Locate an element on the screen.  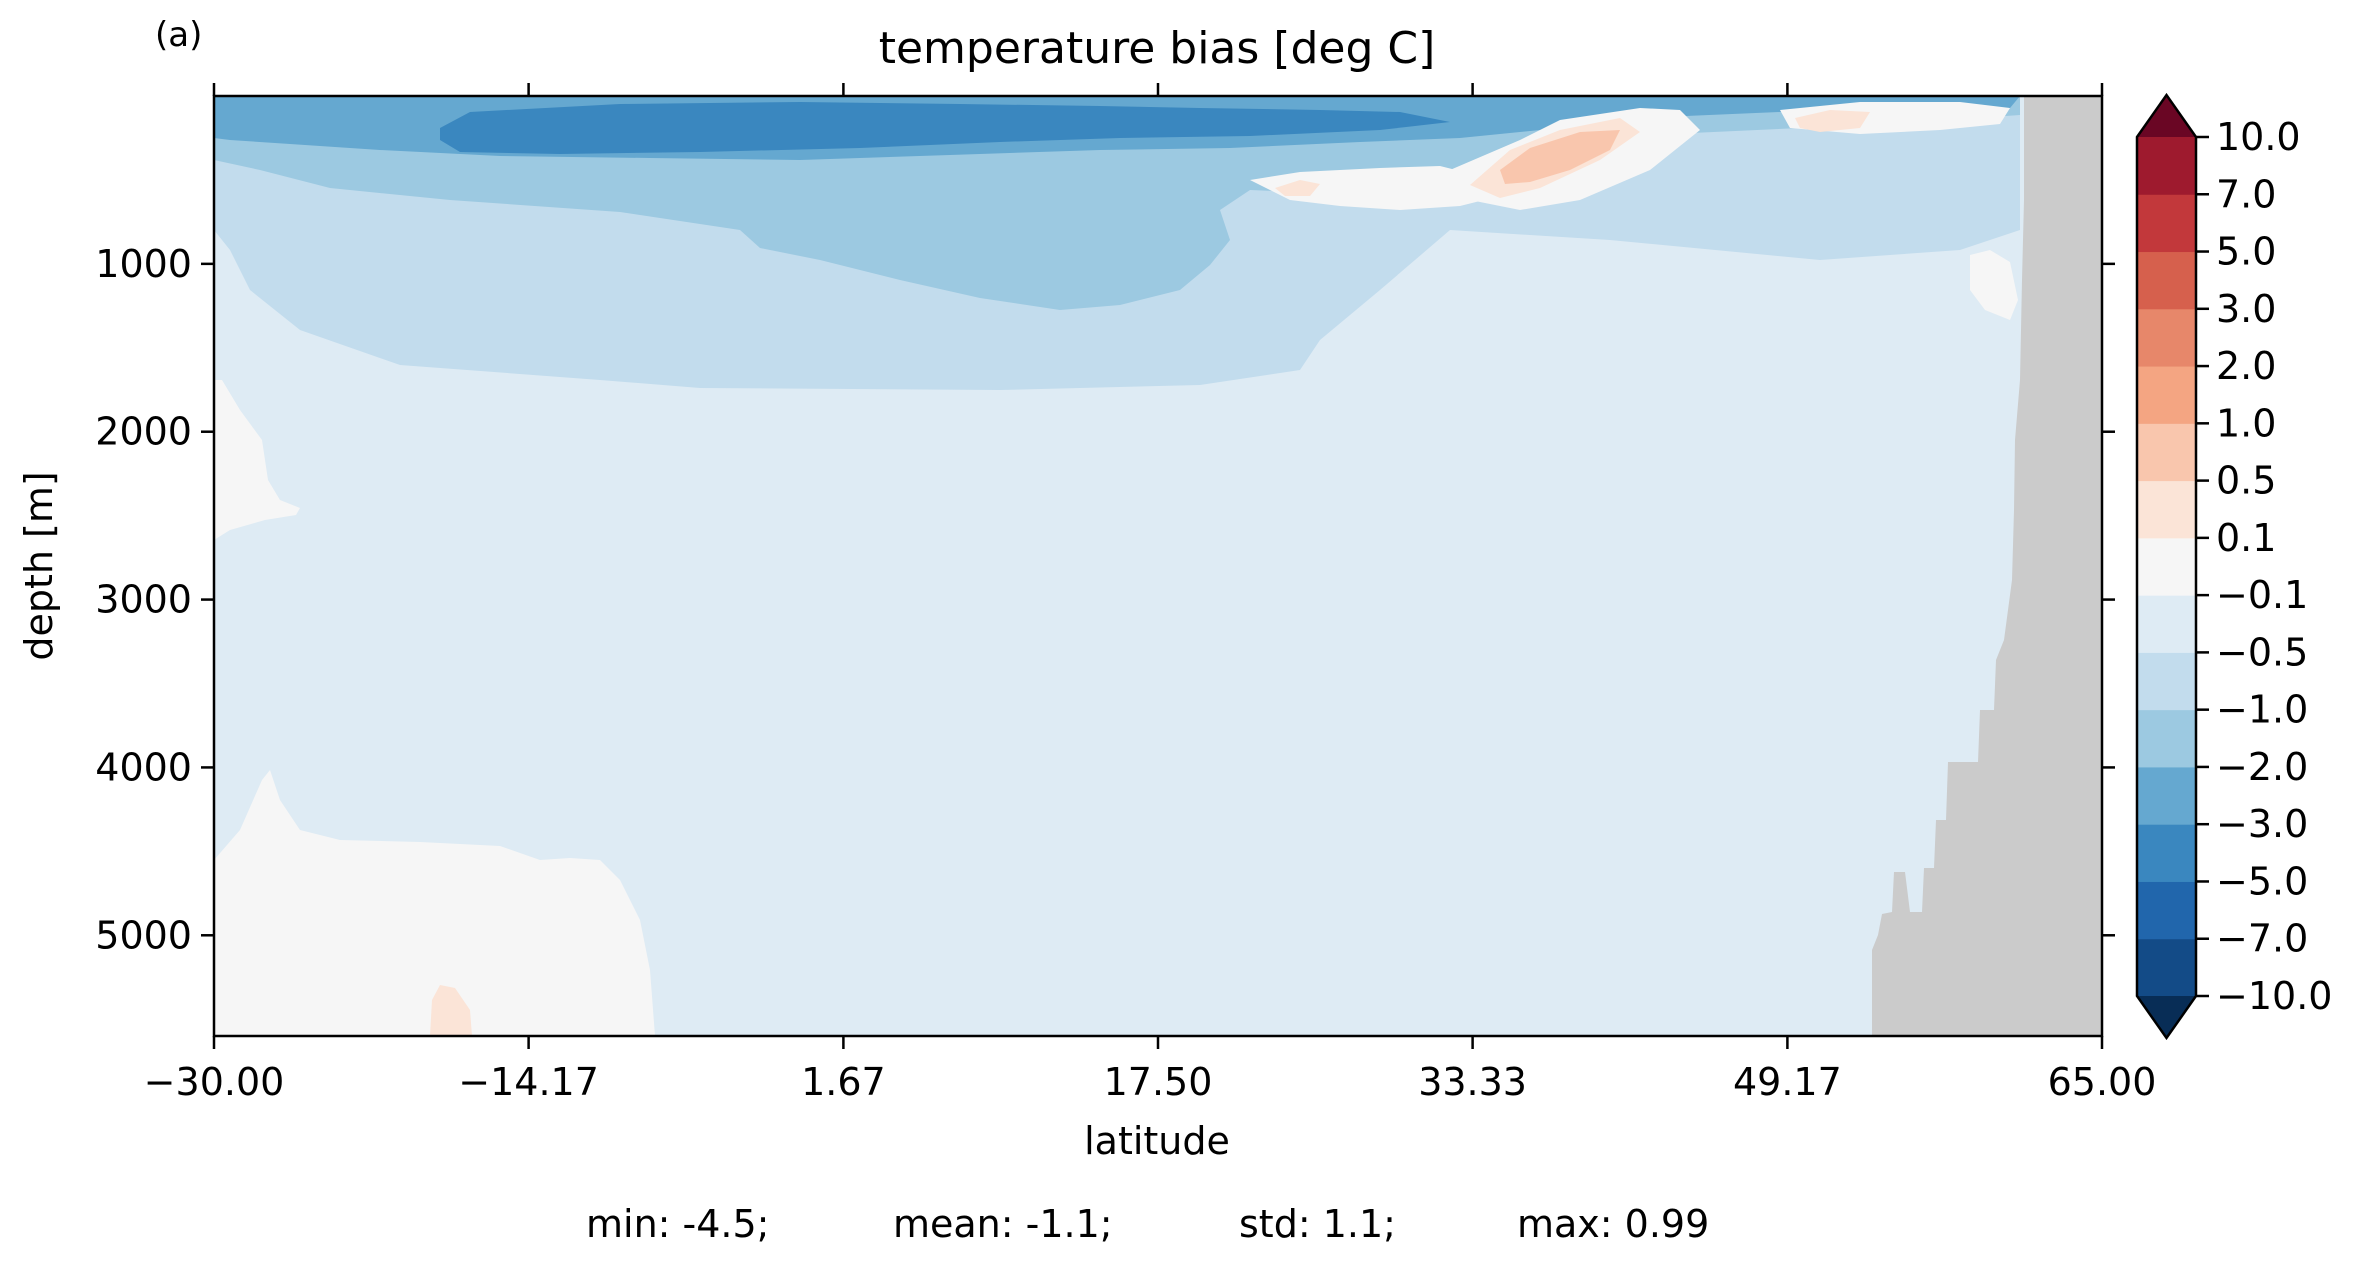
contour-minus5 is located at coordinates (945, 128).